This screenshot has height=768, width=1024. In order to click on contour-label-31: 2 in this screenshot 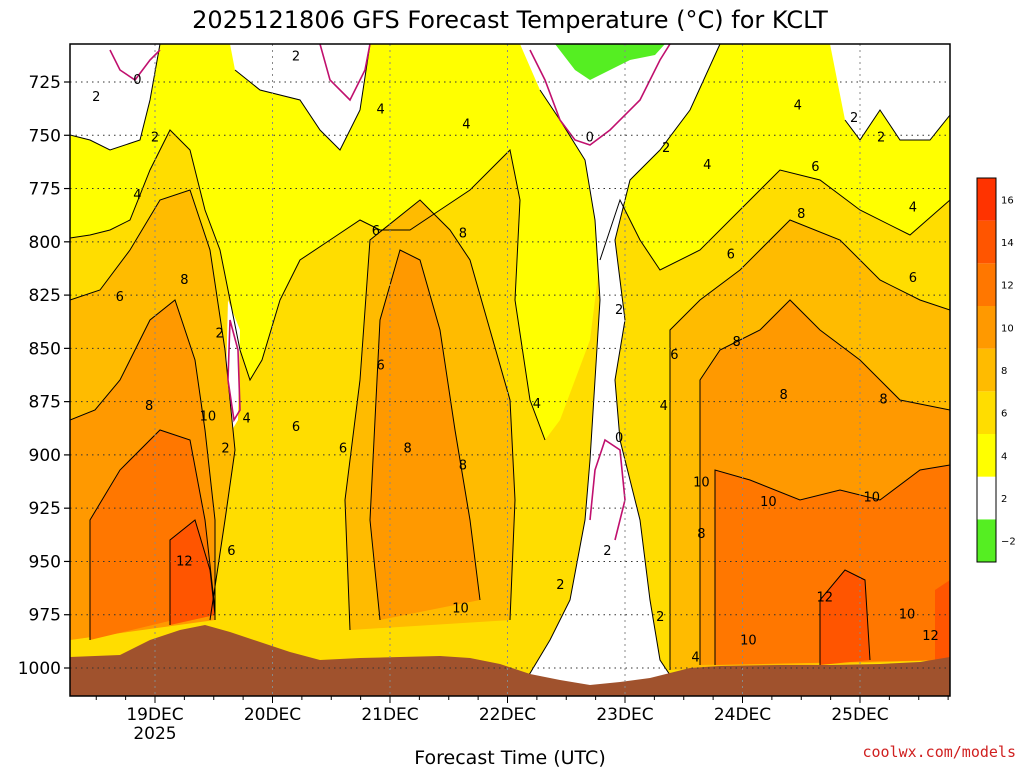, I will do `click(660, 617)`.